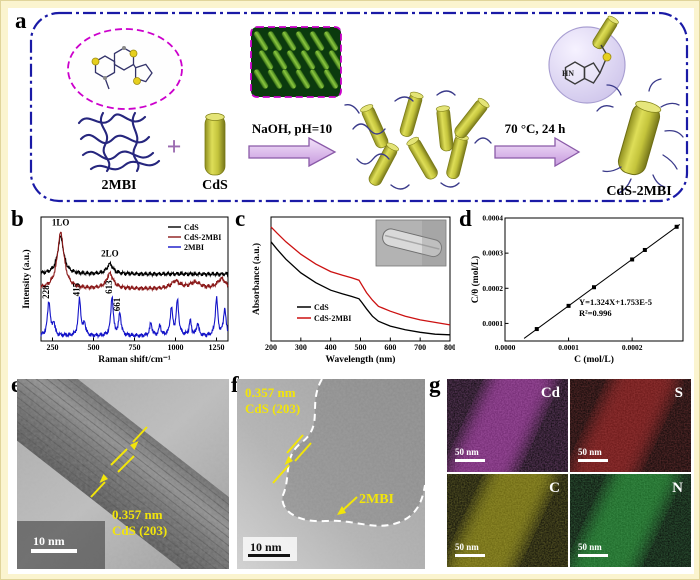 This screenshot has height=580, width=700. I want to click on coating-arrow-shaft, so click(350, 503).